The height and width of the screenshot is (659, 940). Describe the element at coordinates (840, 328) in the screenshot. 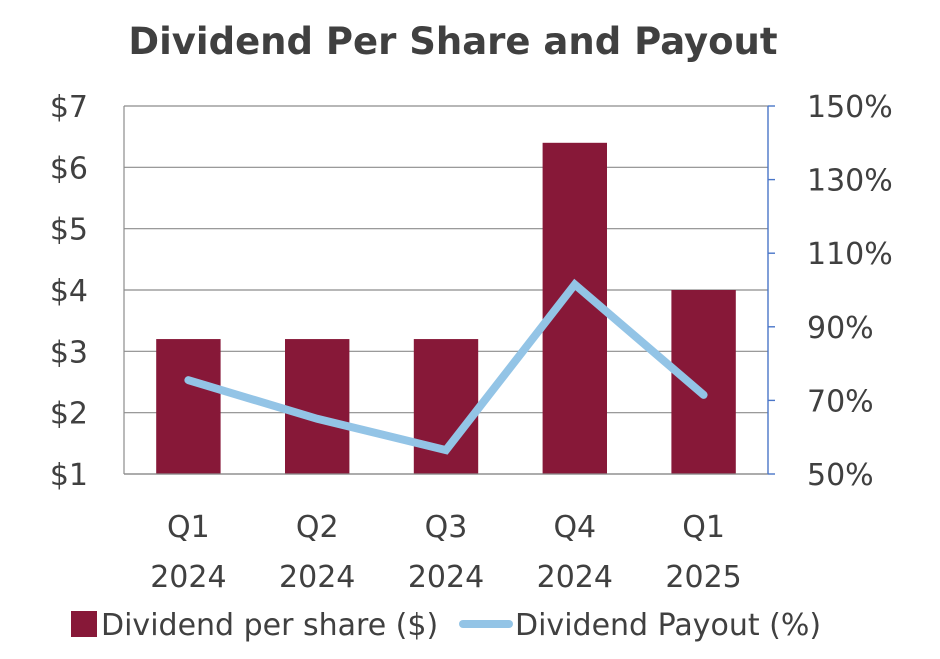

I see `right-tick-label: 90%` at that location.